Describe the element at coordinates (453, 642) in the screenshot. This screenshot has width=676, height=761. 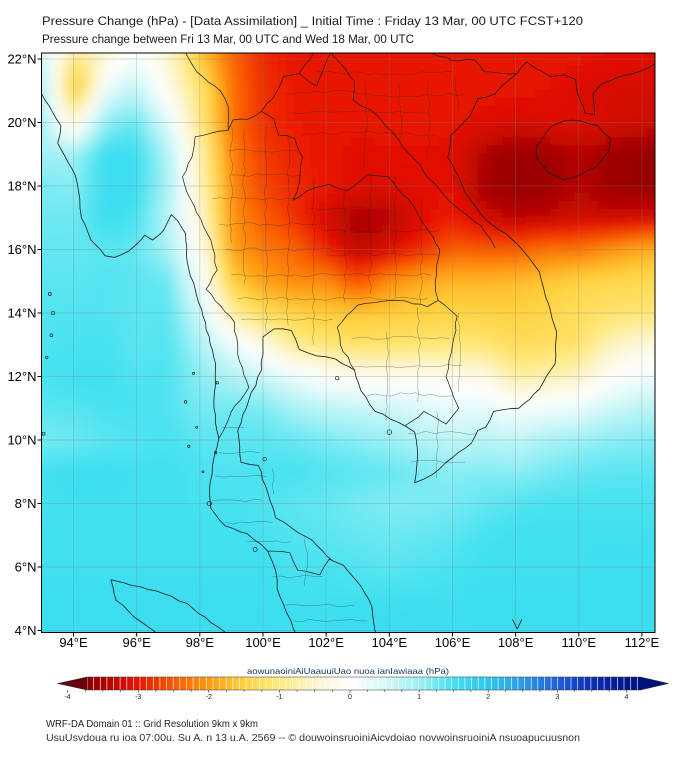
I see `svg-text: 106°E` at that location.